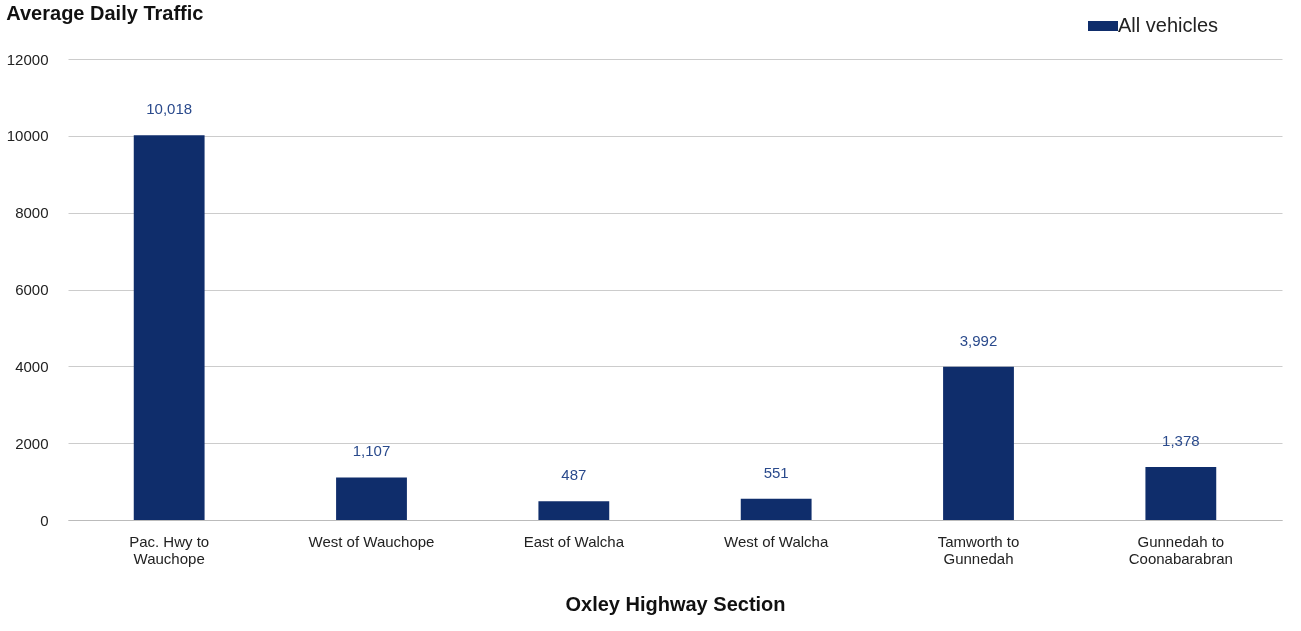 This screenshot has width=1301, height=631. Describe the element at coordinates (27, 59) in the screenshot. I see `y-tick-label: 12000` at that location.